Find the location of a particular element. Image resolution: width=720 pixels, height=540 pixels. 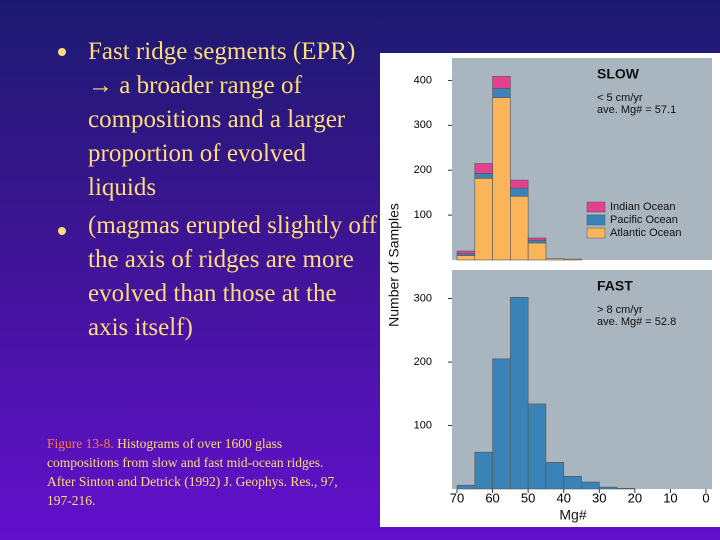

y-tick-label: 400 is located at coordinates (423, 80).